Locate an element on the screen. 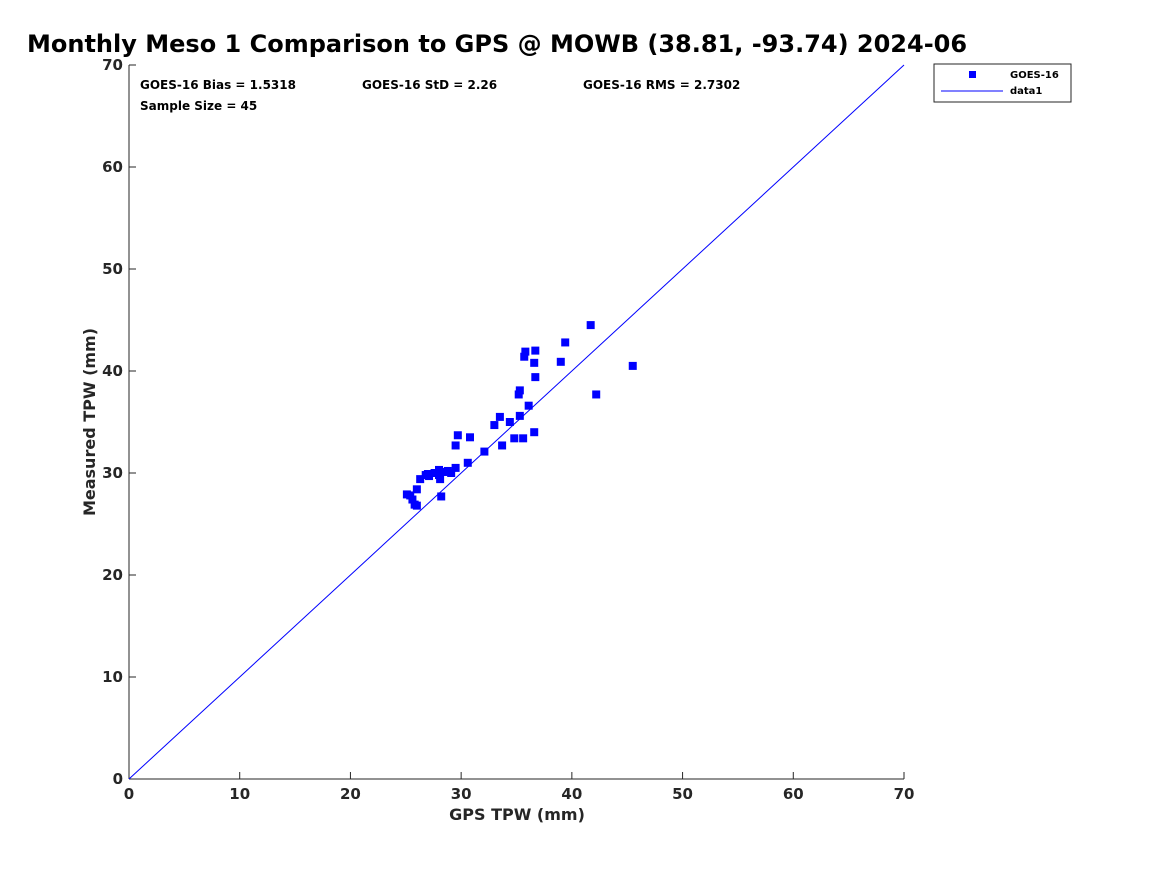  y-tick-label: 60 is located at coordinates (112, 167).